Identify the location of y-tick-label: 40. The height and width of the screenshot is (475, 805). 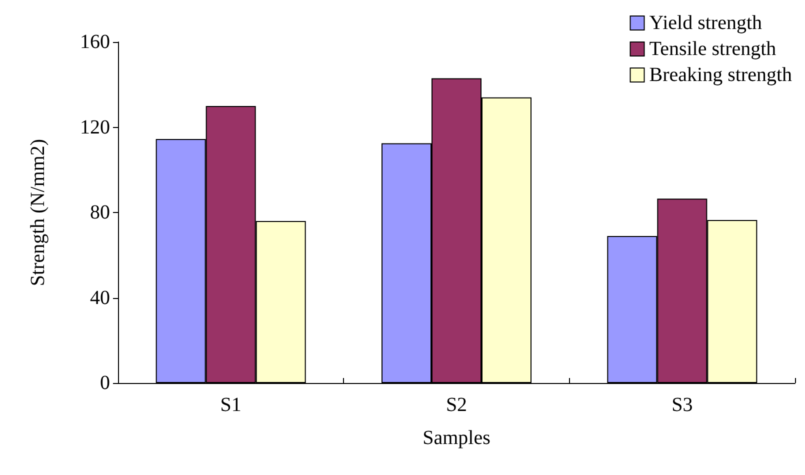
(100, 297).